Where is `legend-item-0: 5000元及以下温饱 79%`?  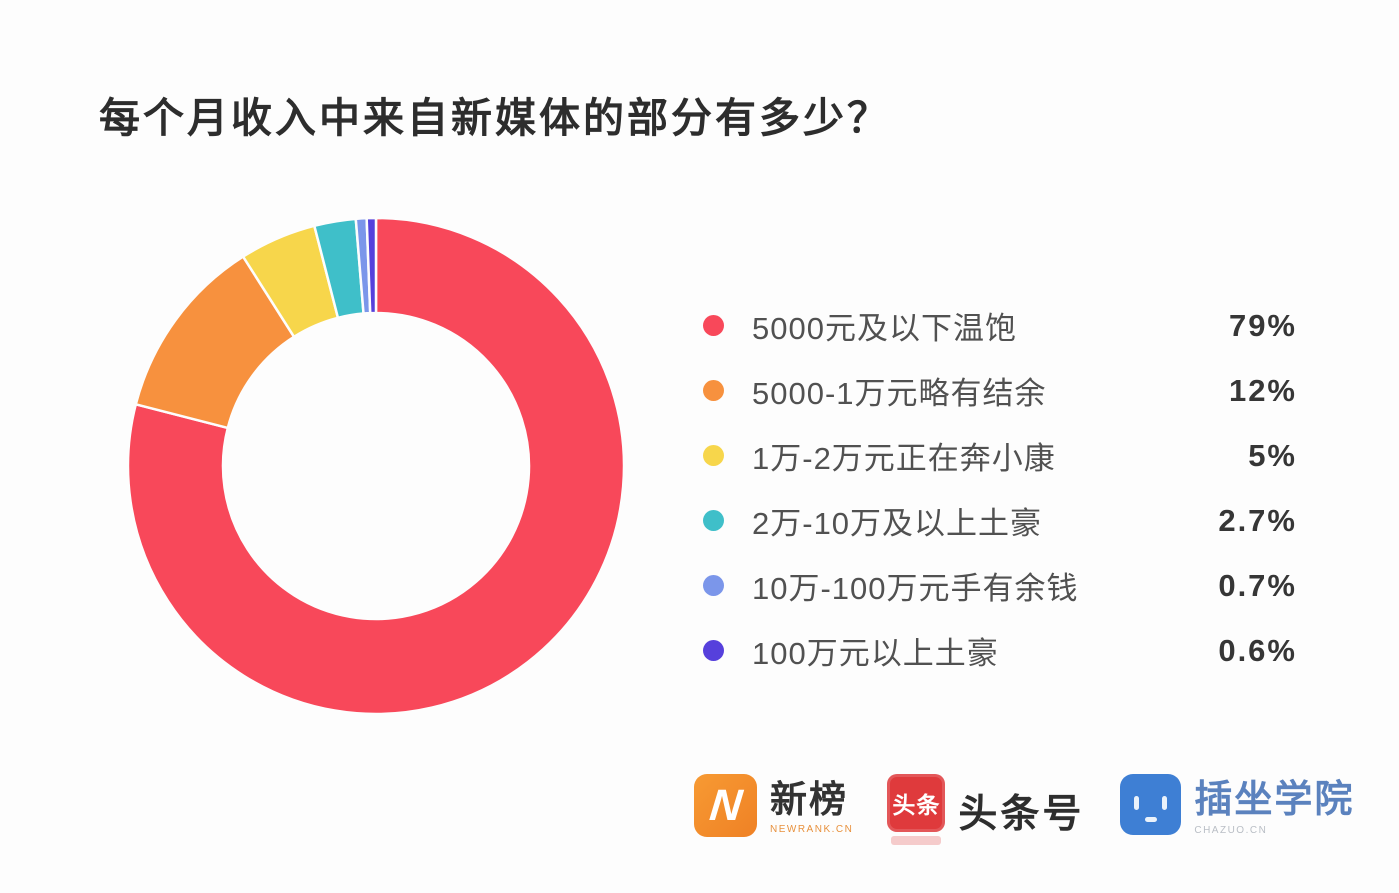
legend-item-0: 5000元及以下温饱 79% is located at coordinates (1000, 325).